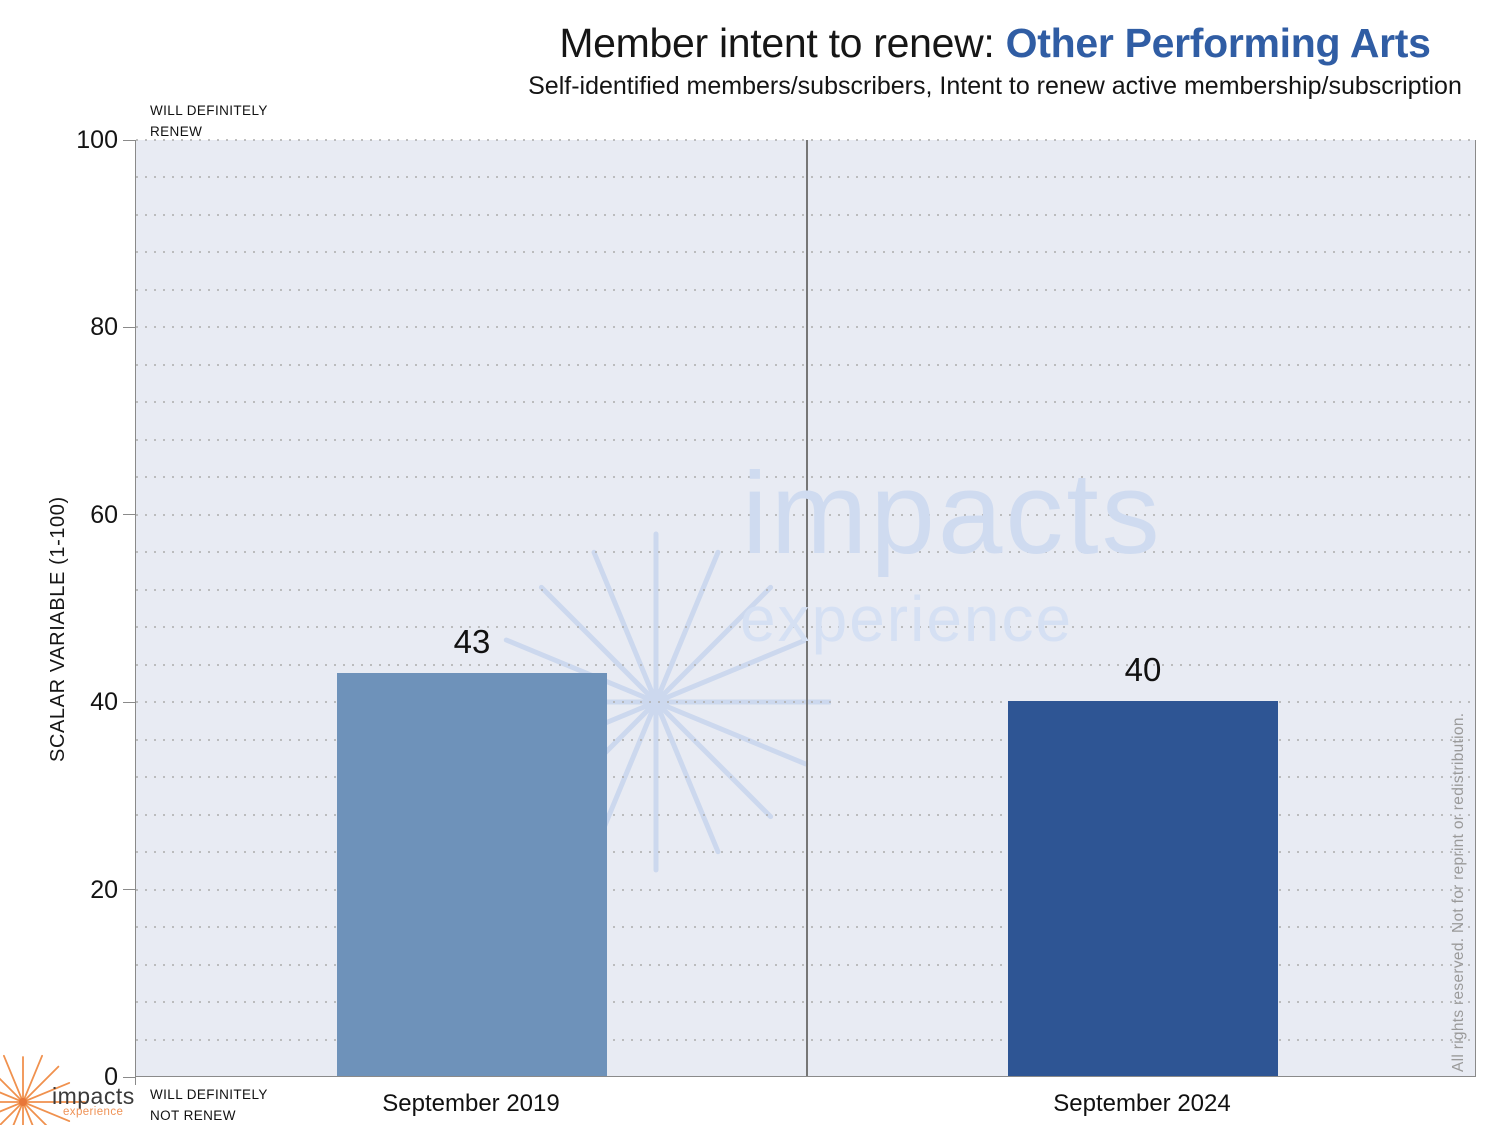 The width and height of the screenshot is (1500, 1125). What do you see at coordinates (104, 514) in the screenshot?
I see `y-tick-label: 60` at bounding box center [104, 514].